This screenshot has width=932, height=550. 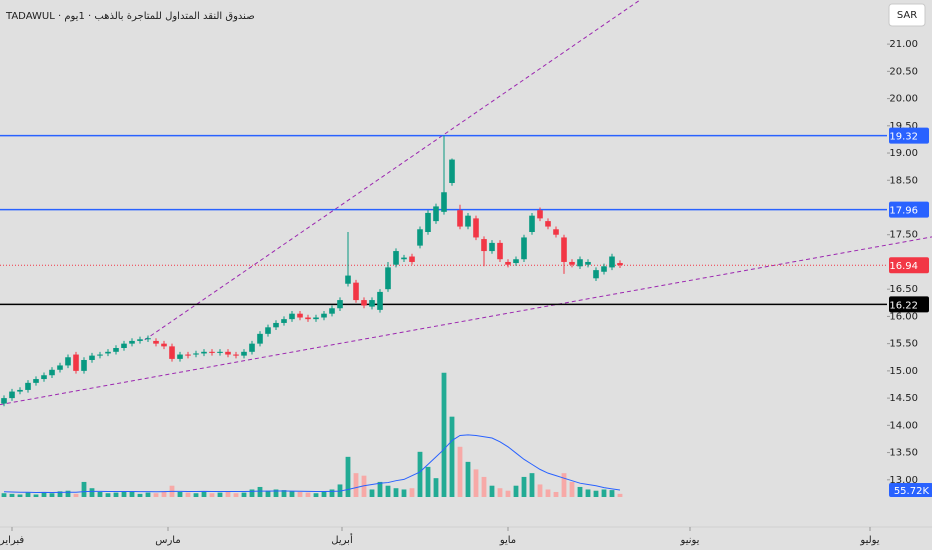 I want to click on y-tick-label: 16.00, so click(x=903, y=316).